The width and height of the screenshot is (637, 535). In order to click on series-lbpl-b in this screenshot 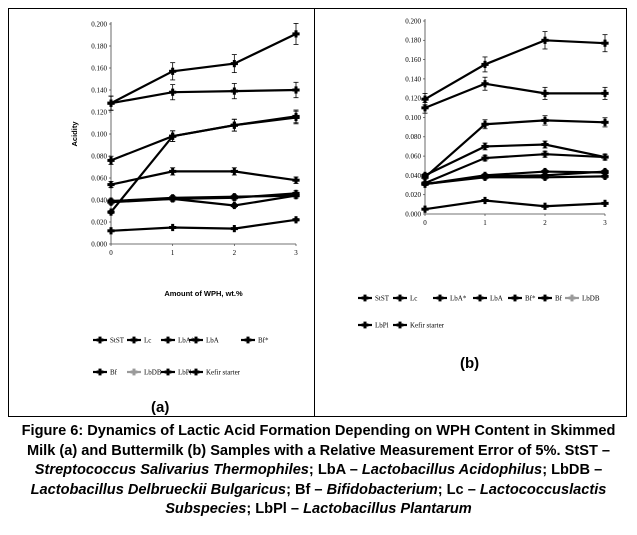, I will do `click(515, 204)`.